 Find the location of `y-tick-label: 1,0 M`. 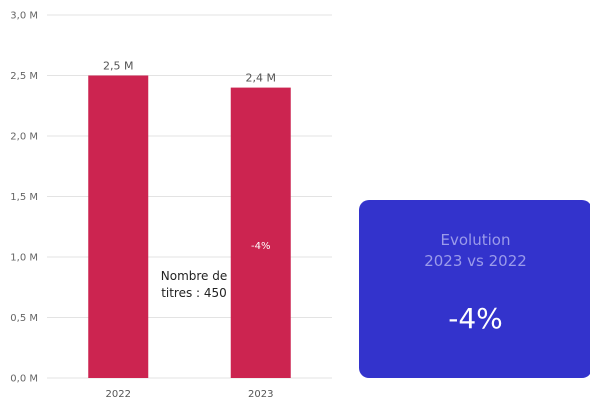

y-tick-label: 1,0 M is located at coordinates (24, 258).